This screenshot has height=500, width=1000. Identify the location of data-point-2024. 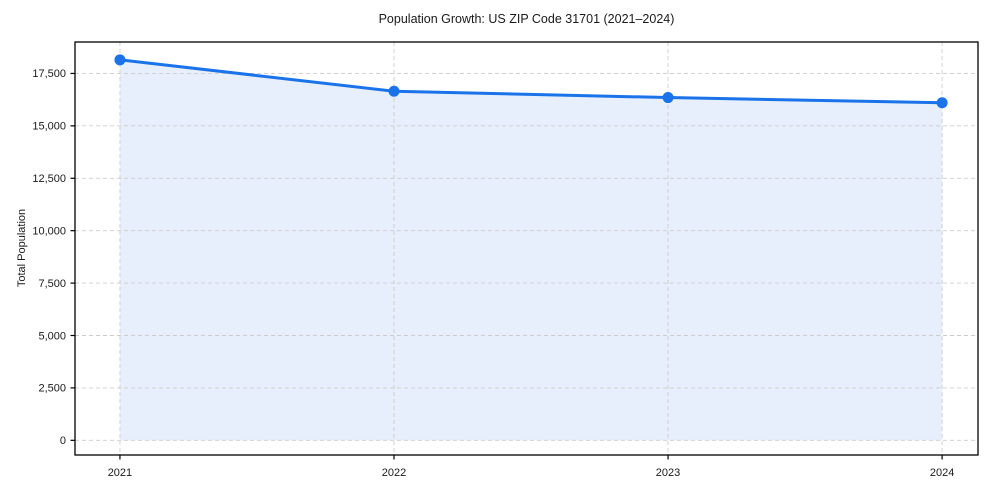
(942, 103).